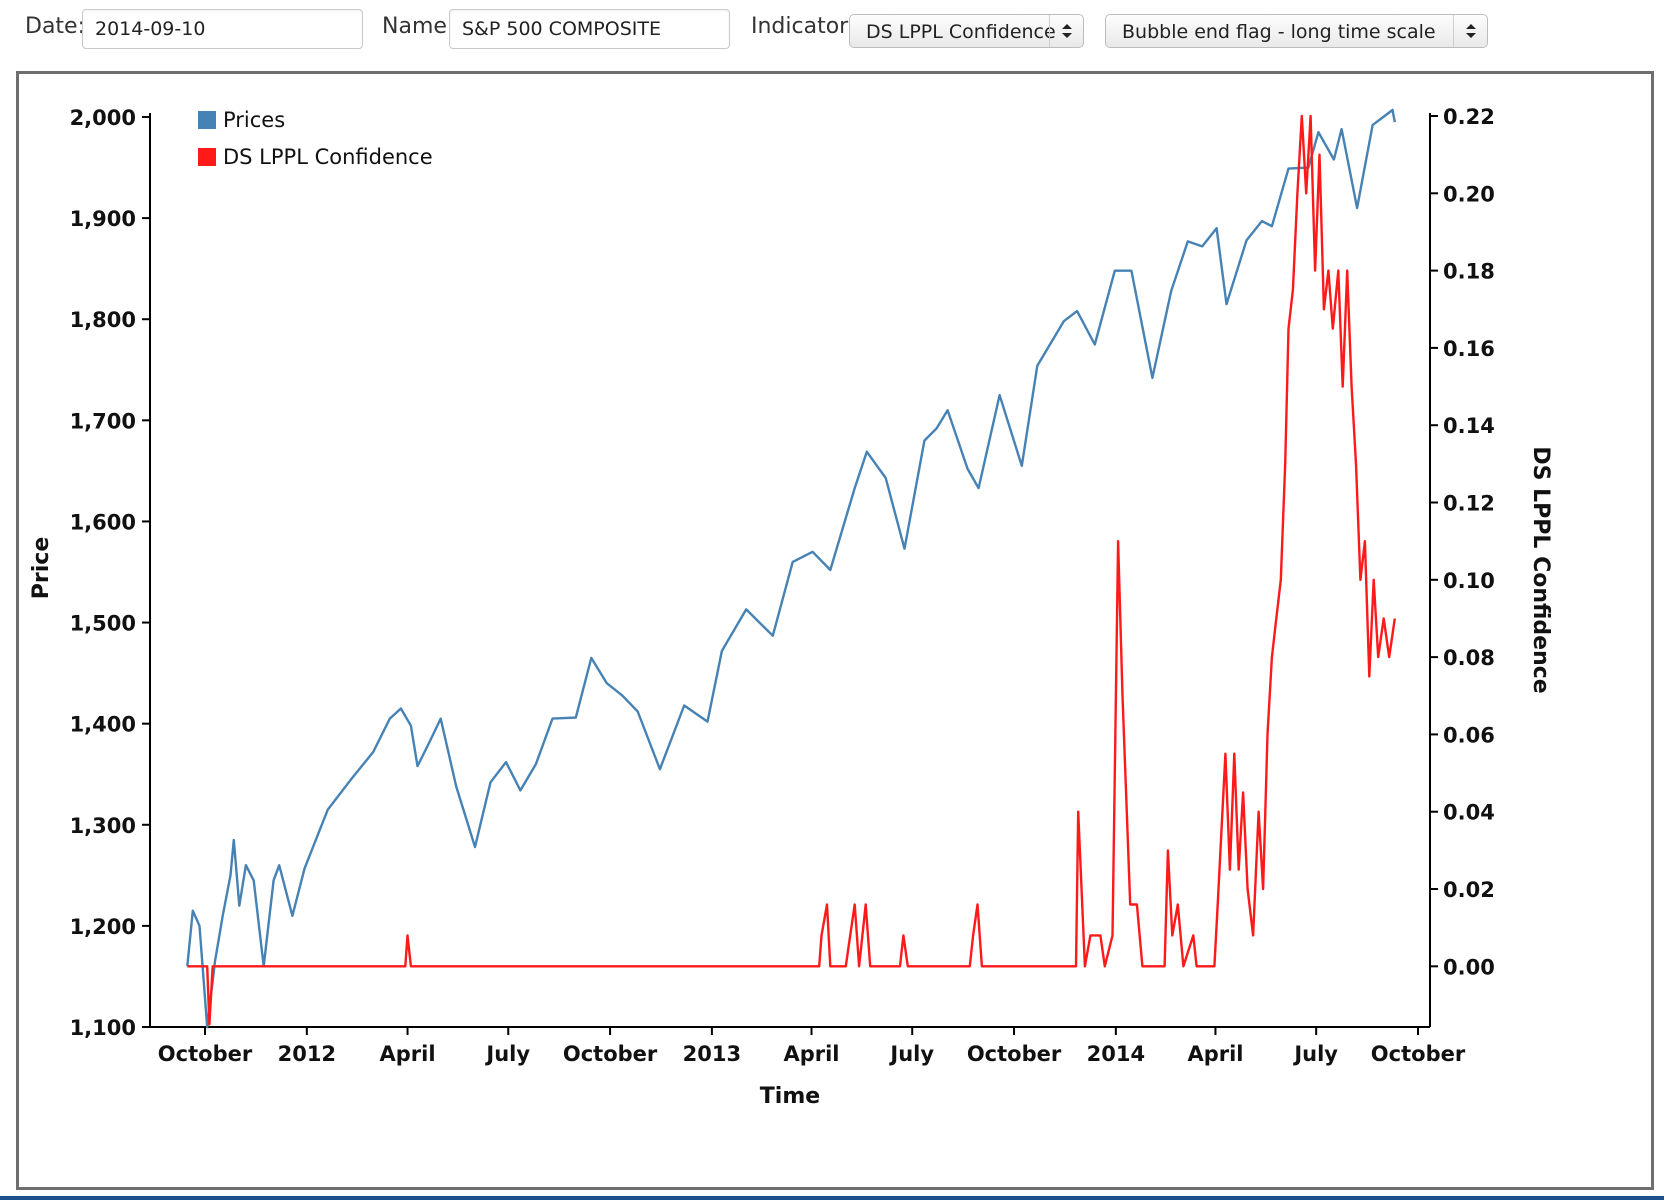 This screenshot has width=1664, height=1200. I want to click on scale-select: Bubble end flag - long time scale, so click(1296, 31).